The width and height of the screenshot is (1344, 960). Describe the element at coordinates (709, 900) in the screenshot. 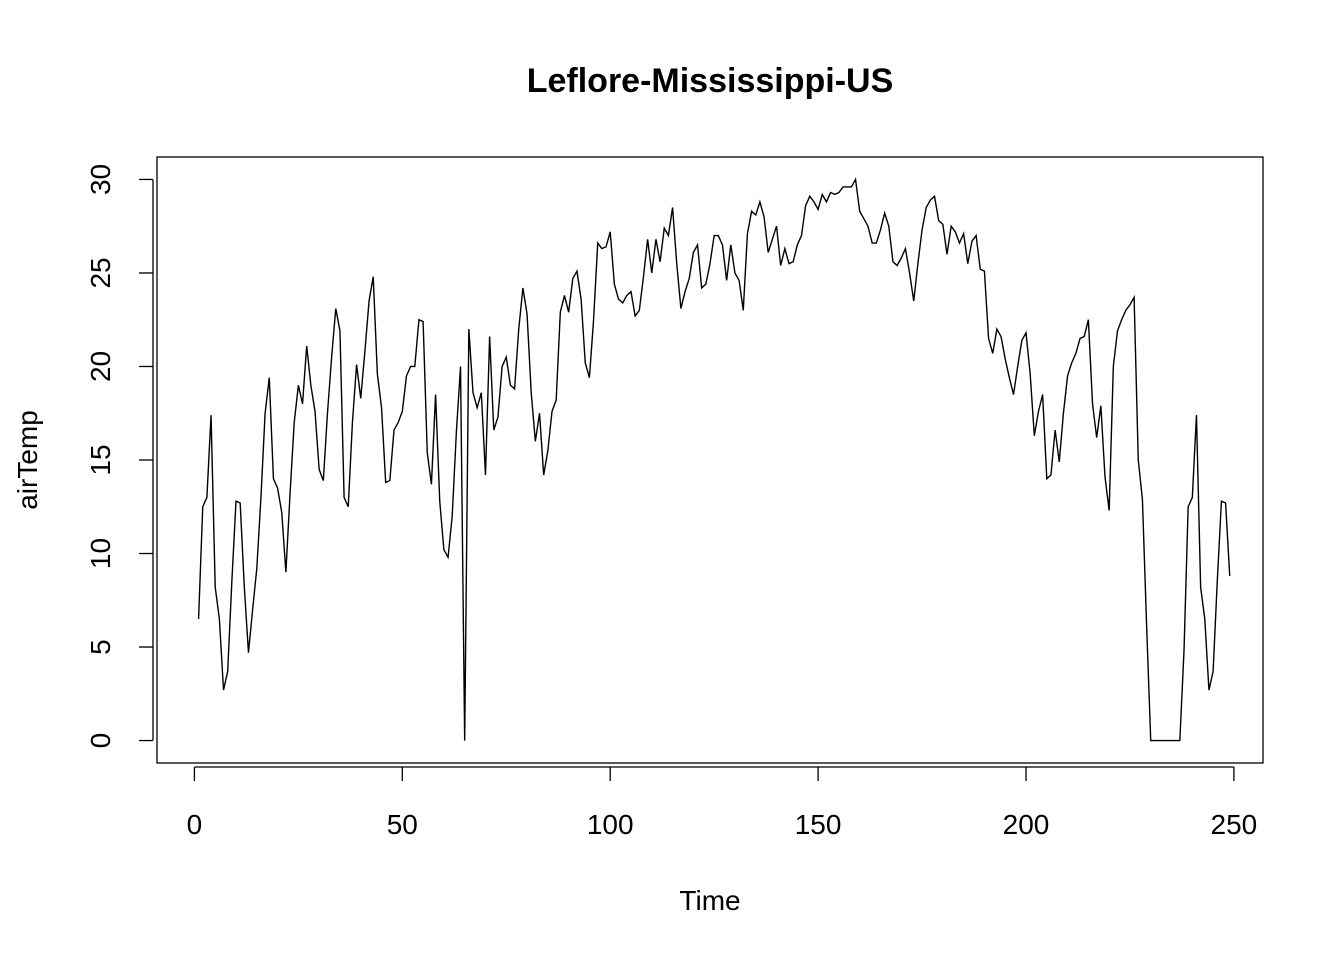

I see `x-axis-label: Time` at that location.